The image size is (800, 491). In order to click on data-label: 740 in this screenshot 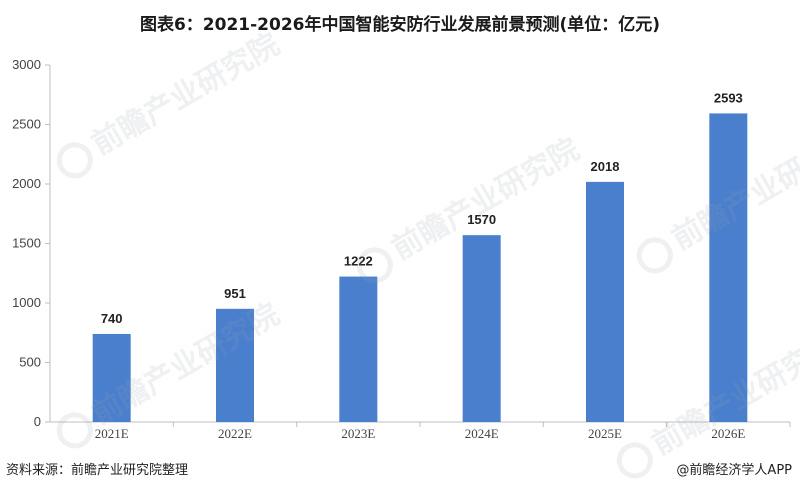, I will do `click(112, 318)`.